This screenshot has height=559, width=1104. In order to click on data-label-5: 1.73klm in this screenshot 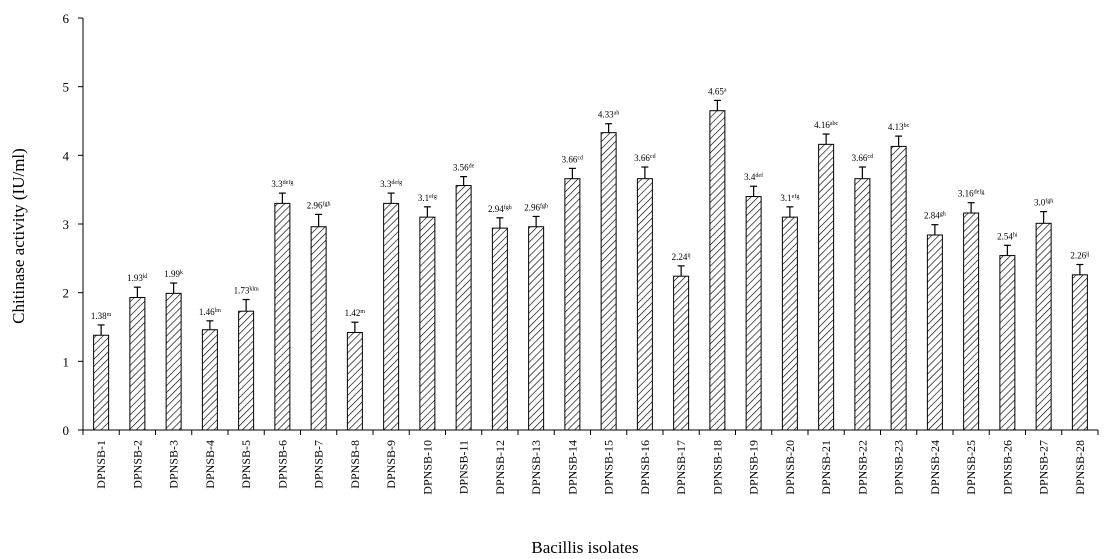, I will do `click(246, 291)`.